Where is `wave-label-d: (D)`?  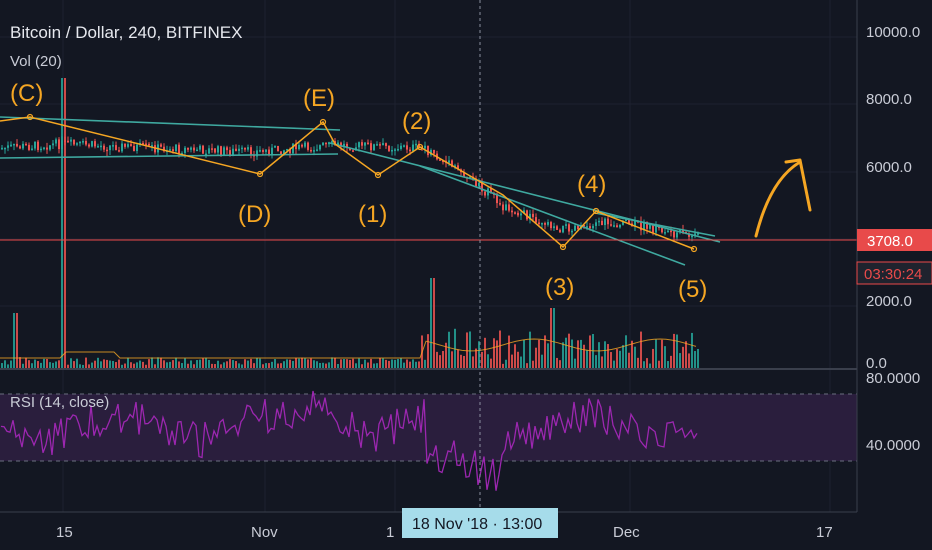
wave-label-d: (D) is located at coordinates (254, 214).